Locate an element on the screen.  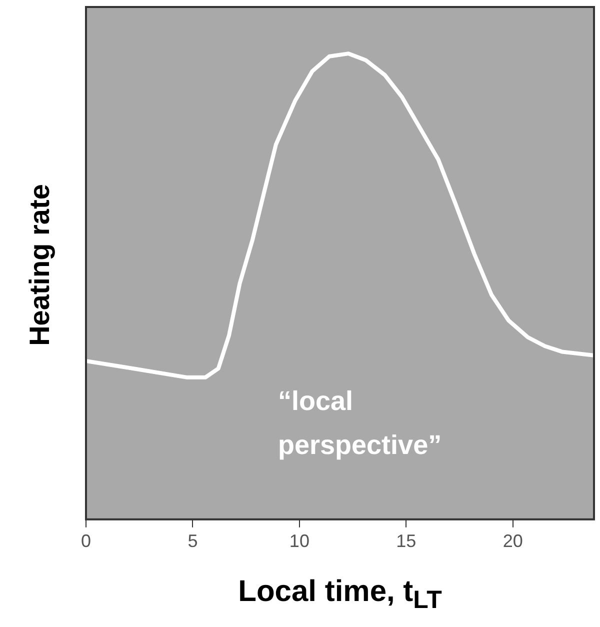
x-axis-title: Local time, t$_{LT}$ is located at coordinates (340, 595).